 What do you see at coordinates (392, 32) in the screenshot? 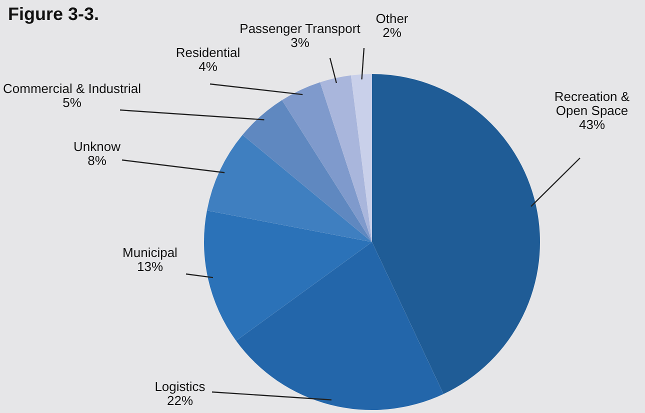
I see `data-label: 2%` at bounding box center [392, 32].